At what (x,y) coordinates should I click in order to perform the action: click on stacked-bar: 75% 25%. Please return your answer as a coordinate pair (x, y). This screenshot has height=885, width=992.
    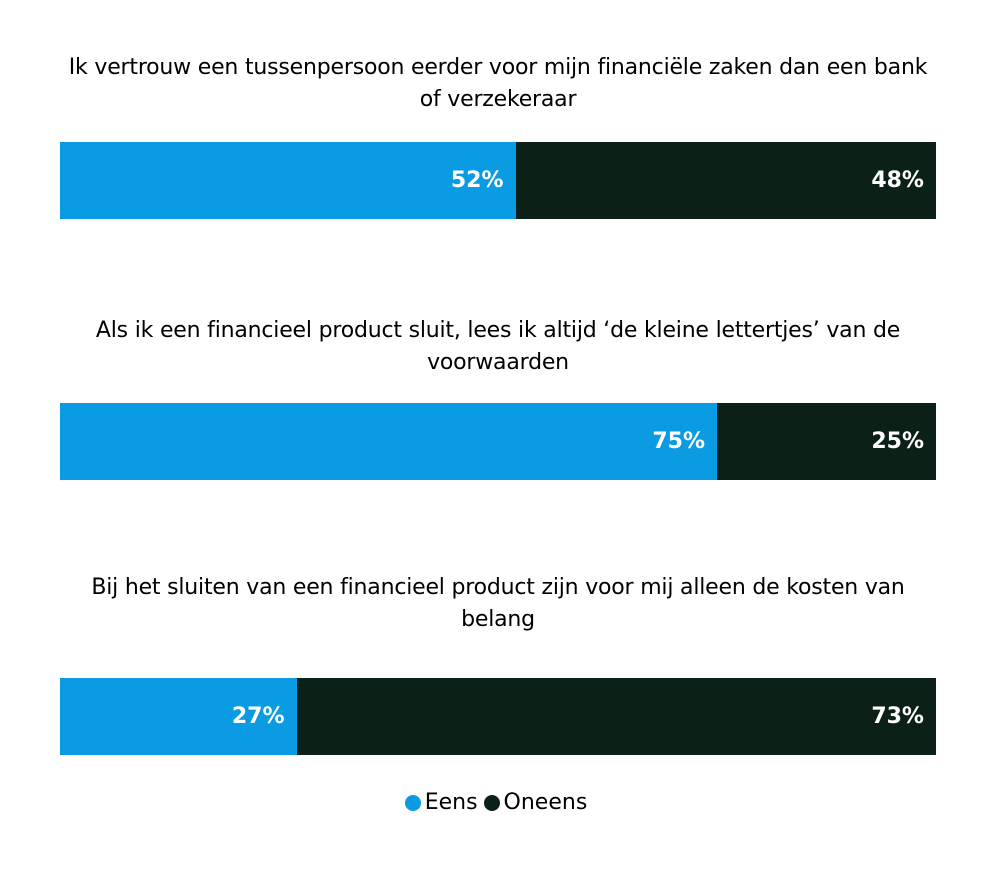
    Looking at the image, I should click on (498, 441).